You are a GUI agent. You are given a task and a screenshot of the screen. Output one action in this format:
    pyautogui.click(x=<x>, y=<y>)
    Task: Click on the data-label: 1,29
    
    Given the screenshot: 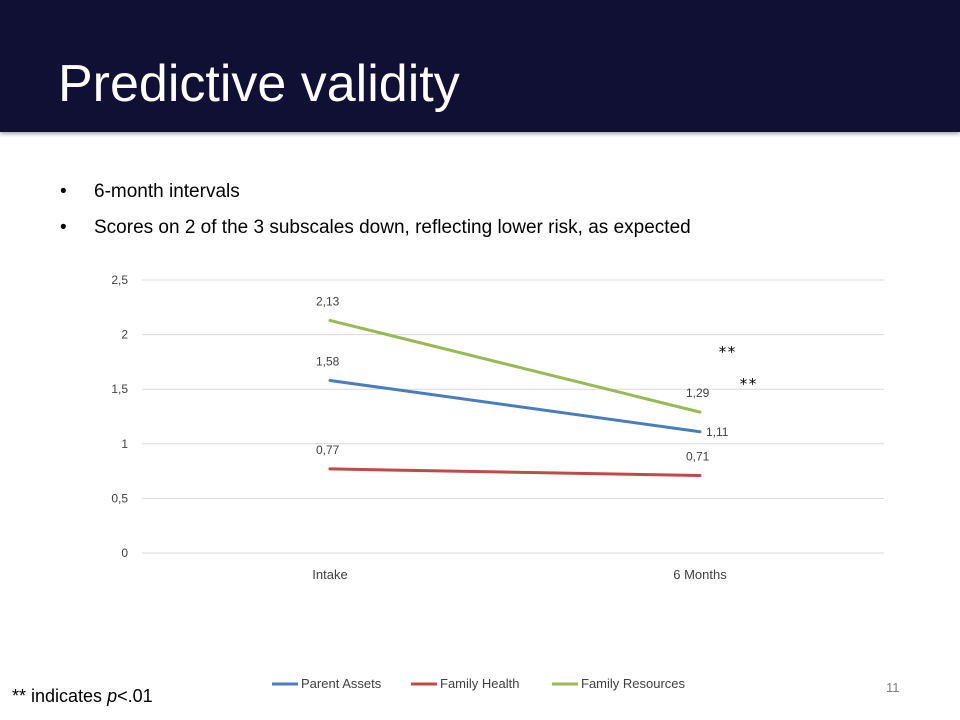 What is the action you would take?
    pyautogui.click(x=698, y=393)
    